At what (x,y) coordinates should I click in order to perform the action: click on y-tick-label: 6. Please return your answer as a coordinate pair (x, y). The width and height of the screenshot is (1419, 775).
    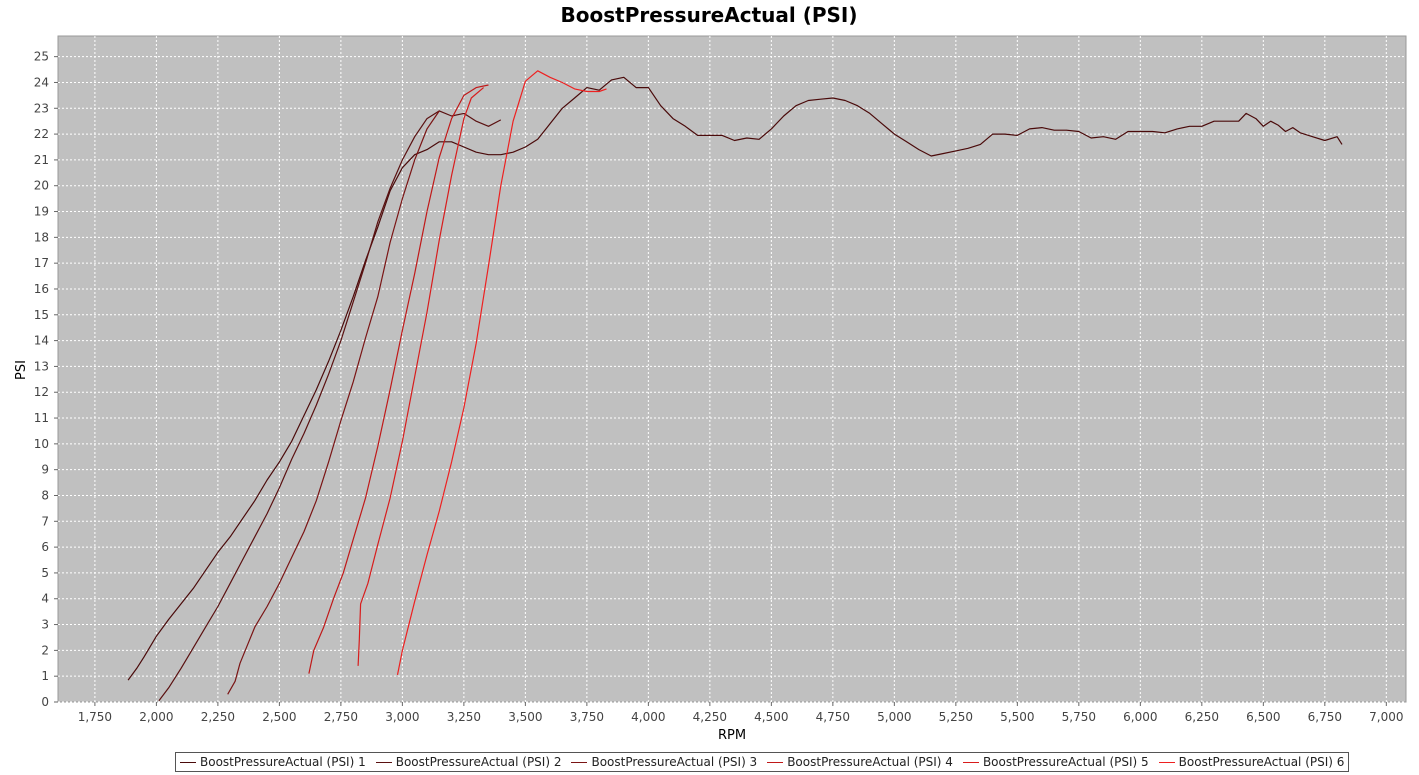
    Looking at the image, I should click on (45, 547).